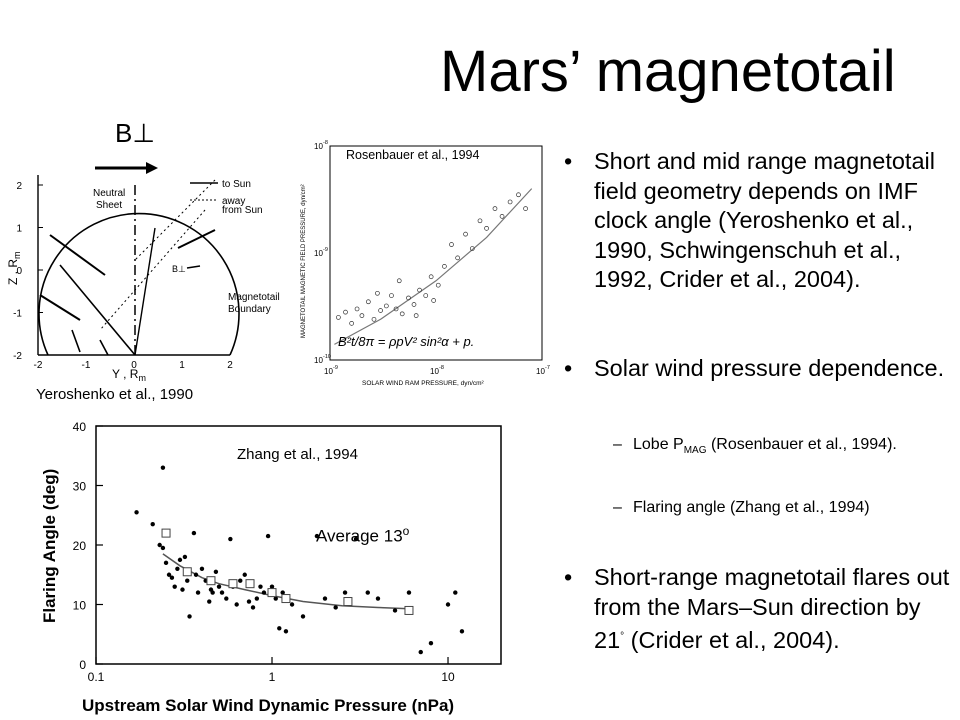 The width and height of the screenshot is (960, 720). Describe the element at coordinates (658, 444) in the screenshot. I see `lobe-pre: Lobe P` at that location.